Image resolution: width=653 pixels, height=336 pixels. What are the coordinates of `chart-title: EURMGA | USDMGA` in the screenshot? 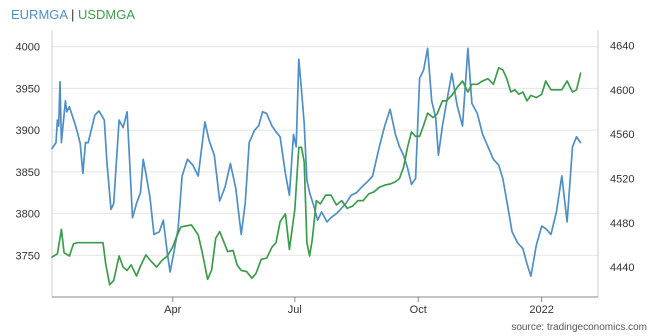 It's located at (73, 14).